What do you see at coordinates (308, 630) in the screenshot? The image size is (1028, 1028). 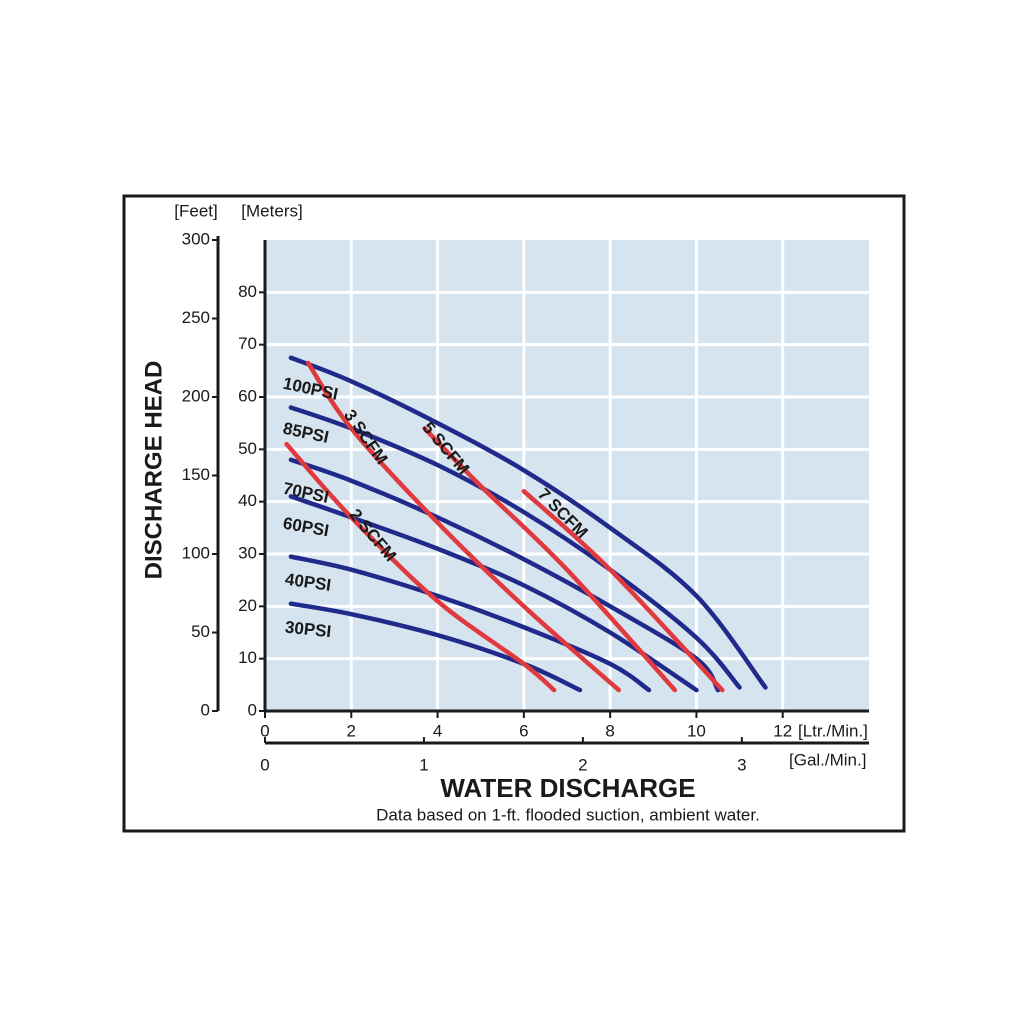 I see `curve-label: 30PSI` at bounding box center [308, 630].